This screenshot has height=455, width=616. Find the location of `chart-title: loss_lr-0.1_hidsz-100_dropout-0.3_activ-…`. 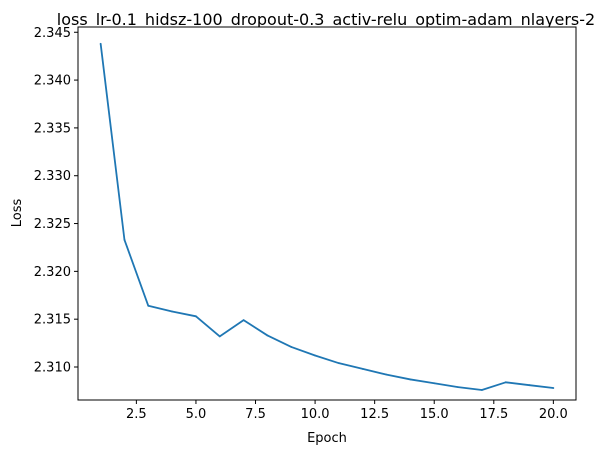

chart-title: loss_lr-0.1_hidsz-100_dropout-0.3_activ-… is located at coordinates (326, 20).